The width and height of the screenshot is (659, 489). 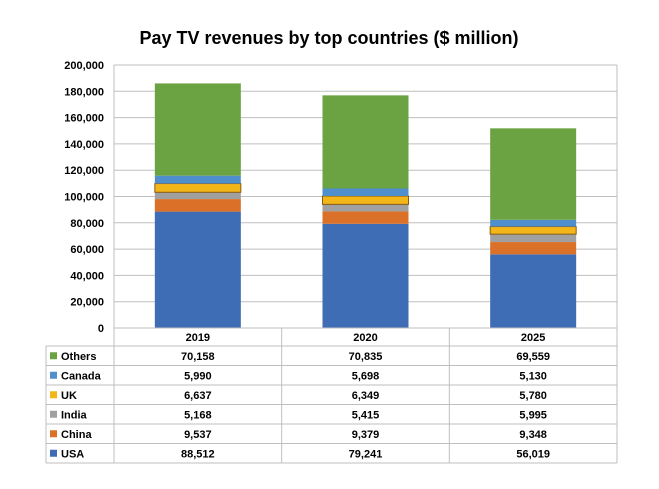 I want to click on table-value-india-2019: 5,168, so click(x=198, y=415).